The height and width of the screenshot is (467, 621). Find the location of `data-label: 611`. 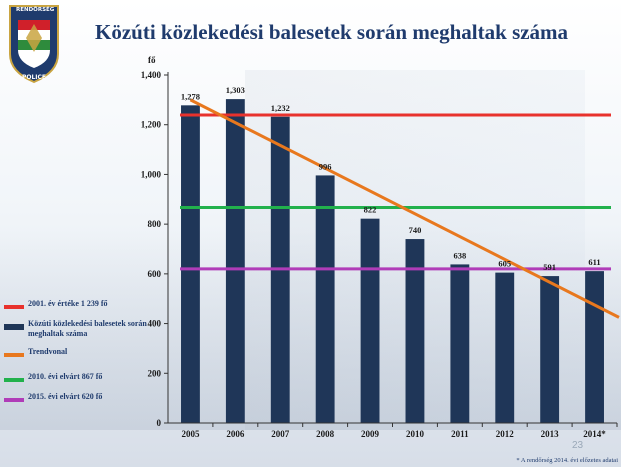

data-label: 611 is located at coordinates (594, 262).